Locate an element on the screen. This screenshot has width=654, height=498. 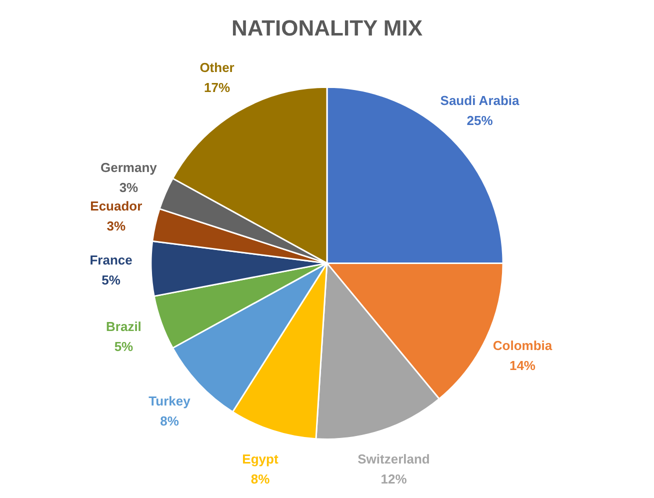
slice-label: Egypt is located at coordinates (260, 458).